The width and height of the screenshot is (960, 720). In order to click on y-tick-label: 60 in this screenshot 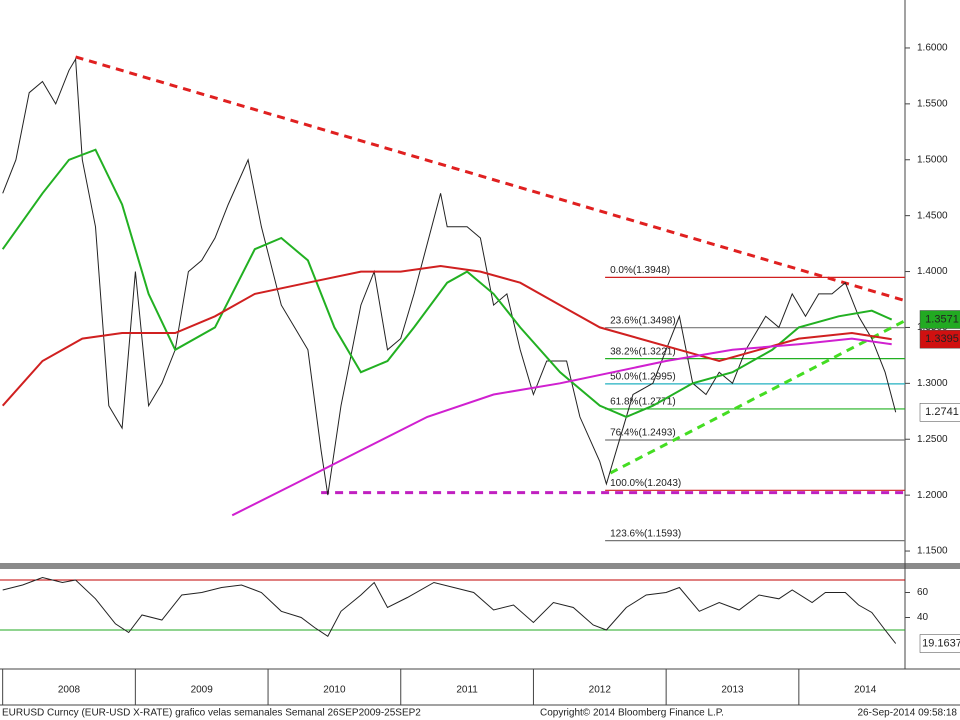, I will do `click(923, 592)`.